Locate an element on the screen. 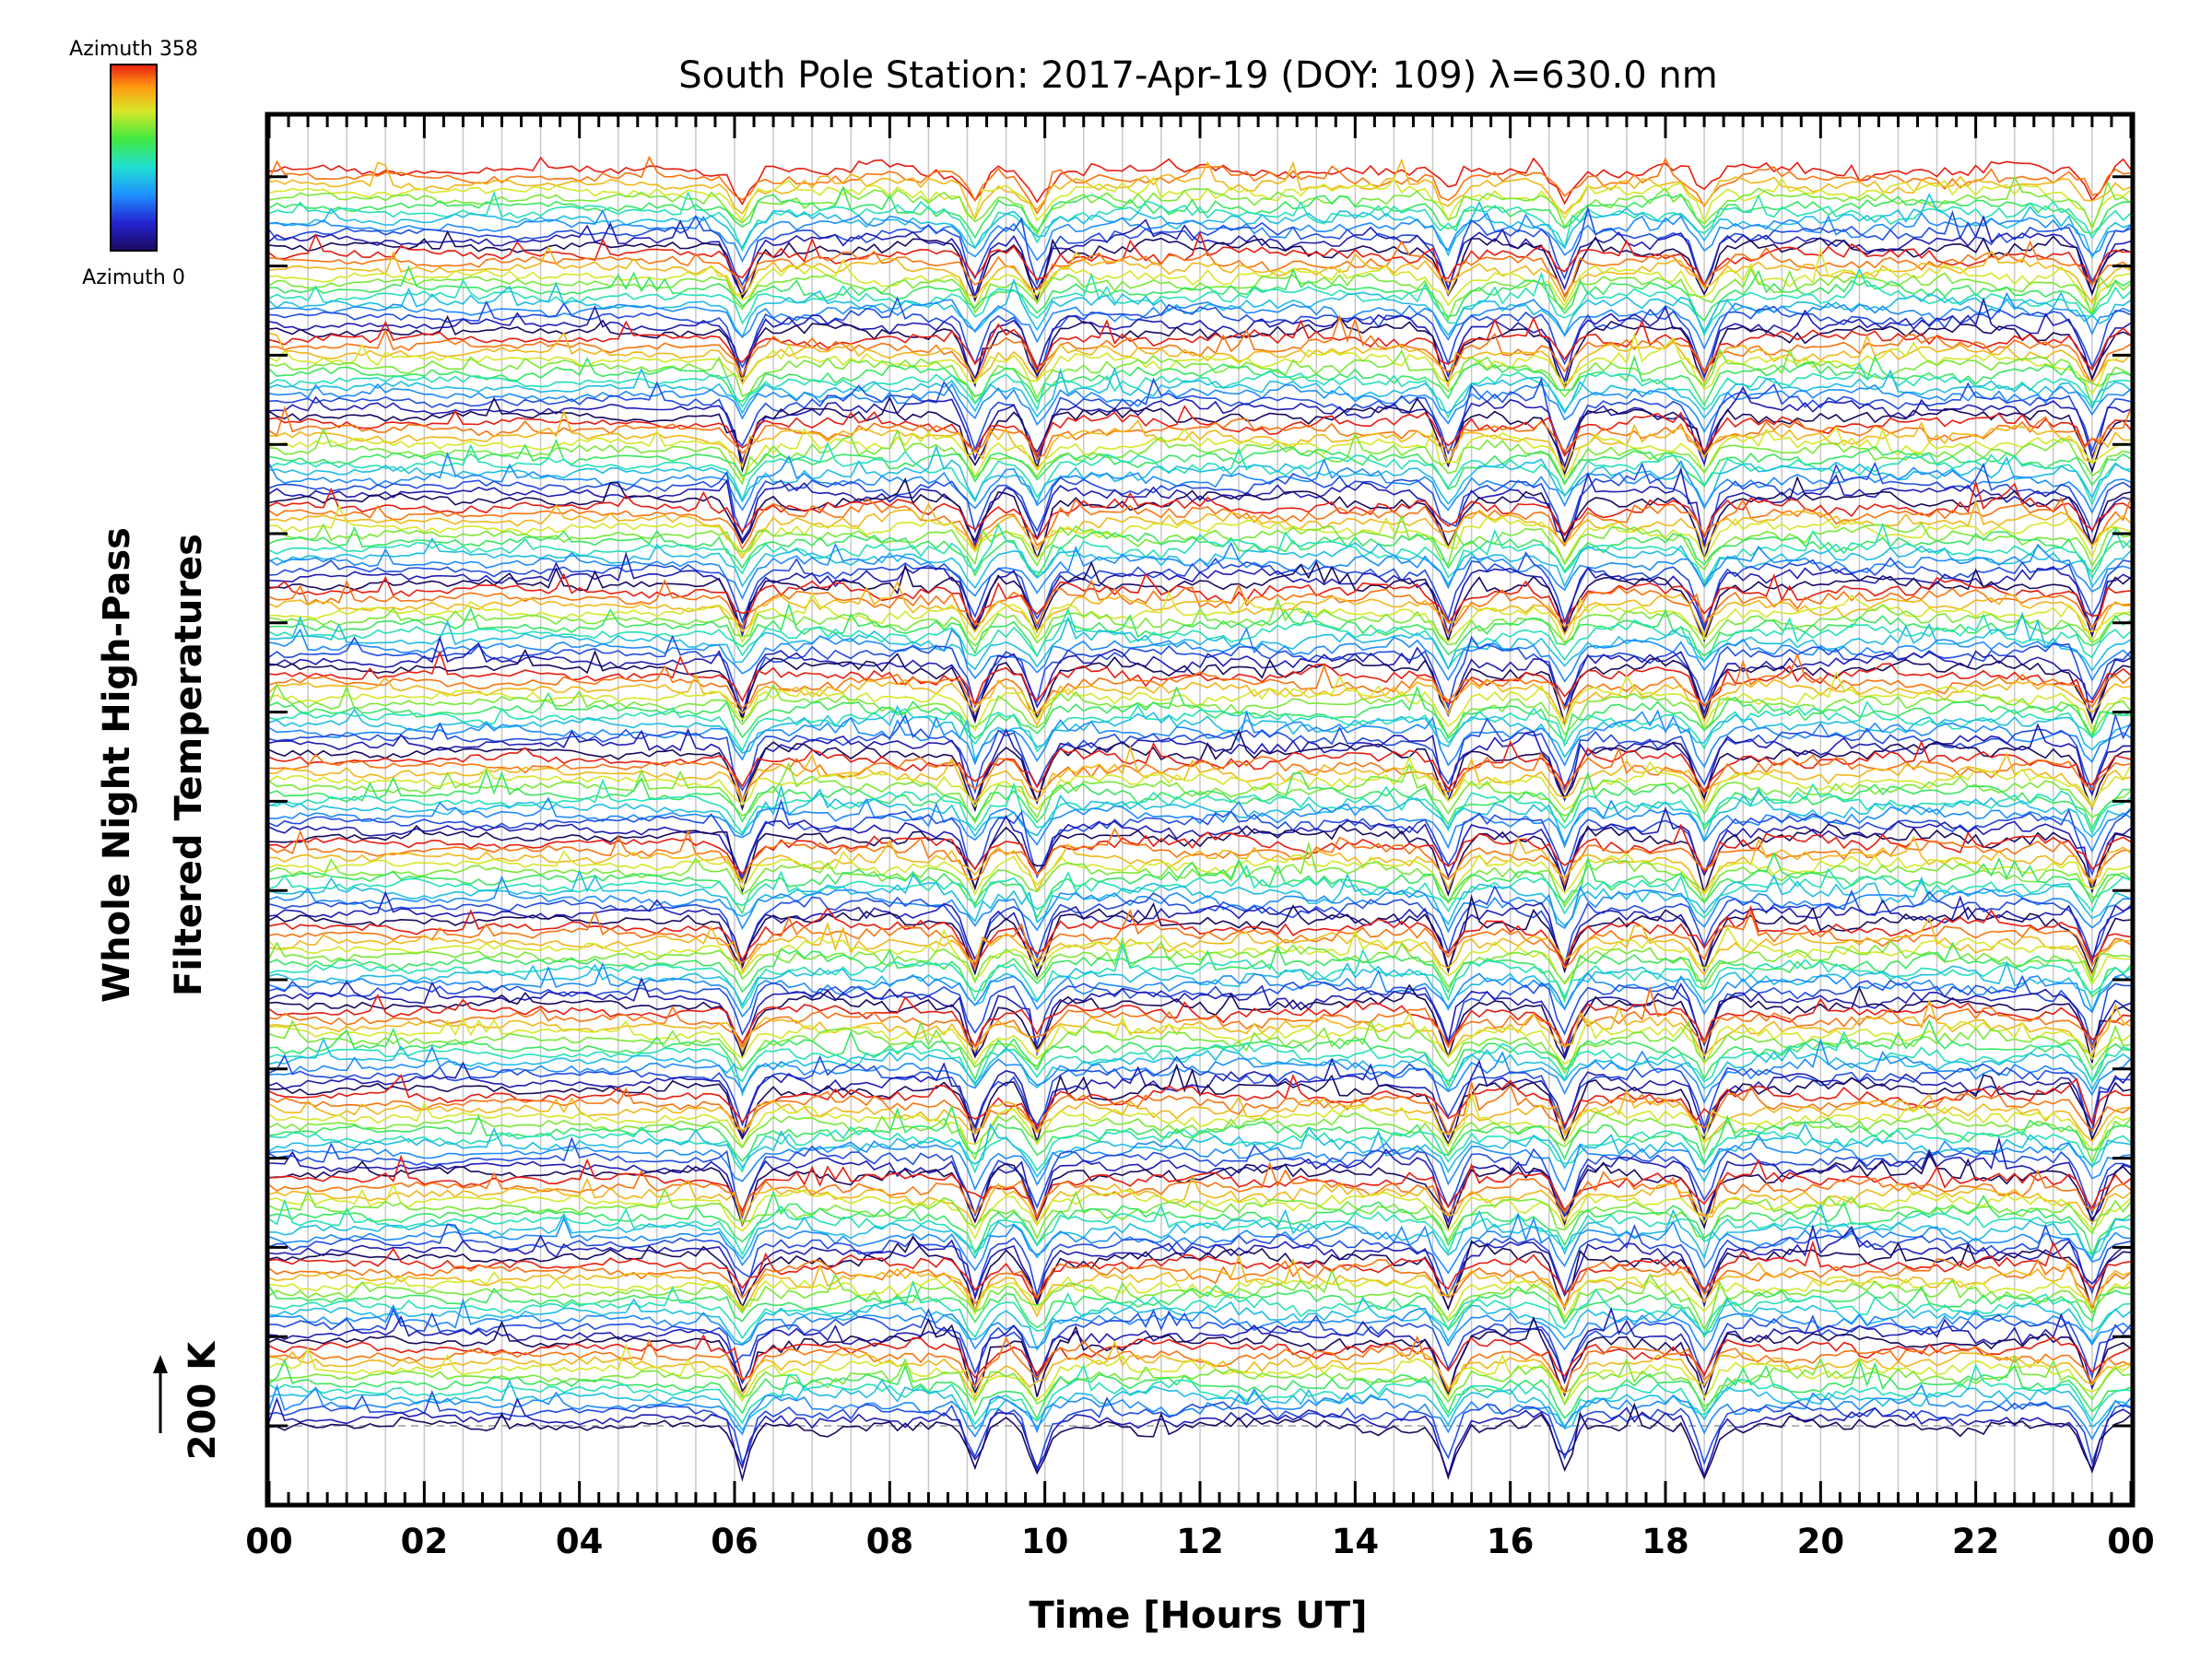 Image resolution: width=2212 pixels, height=1659 pixels. x-tick-label: 06 is located at coordinates (735, 1541).